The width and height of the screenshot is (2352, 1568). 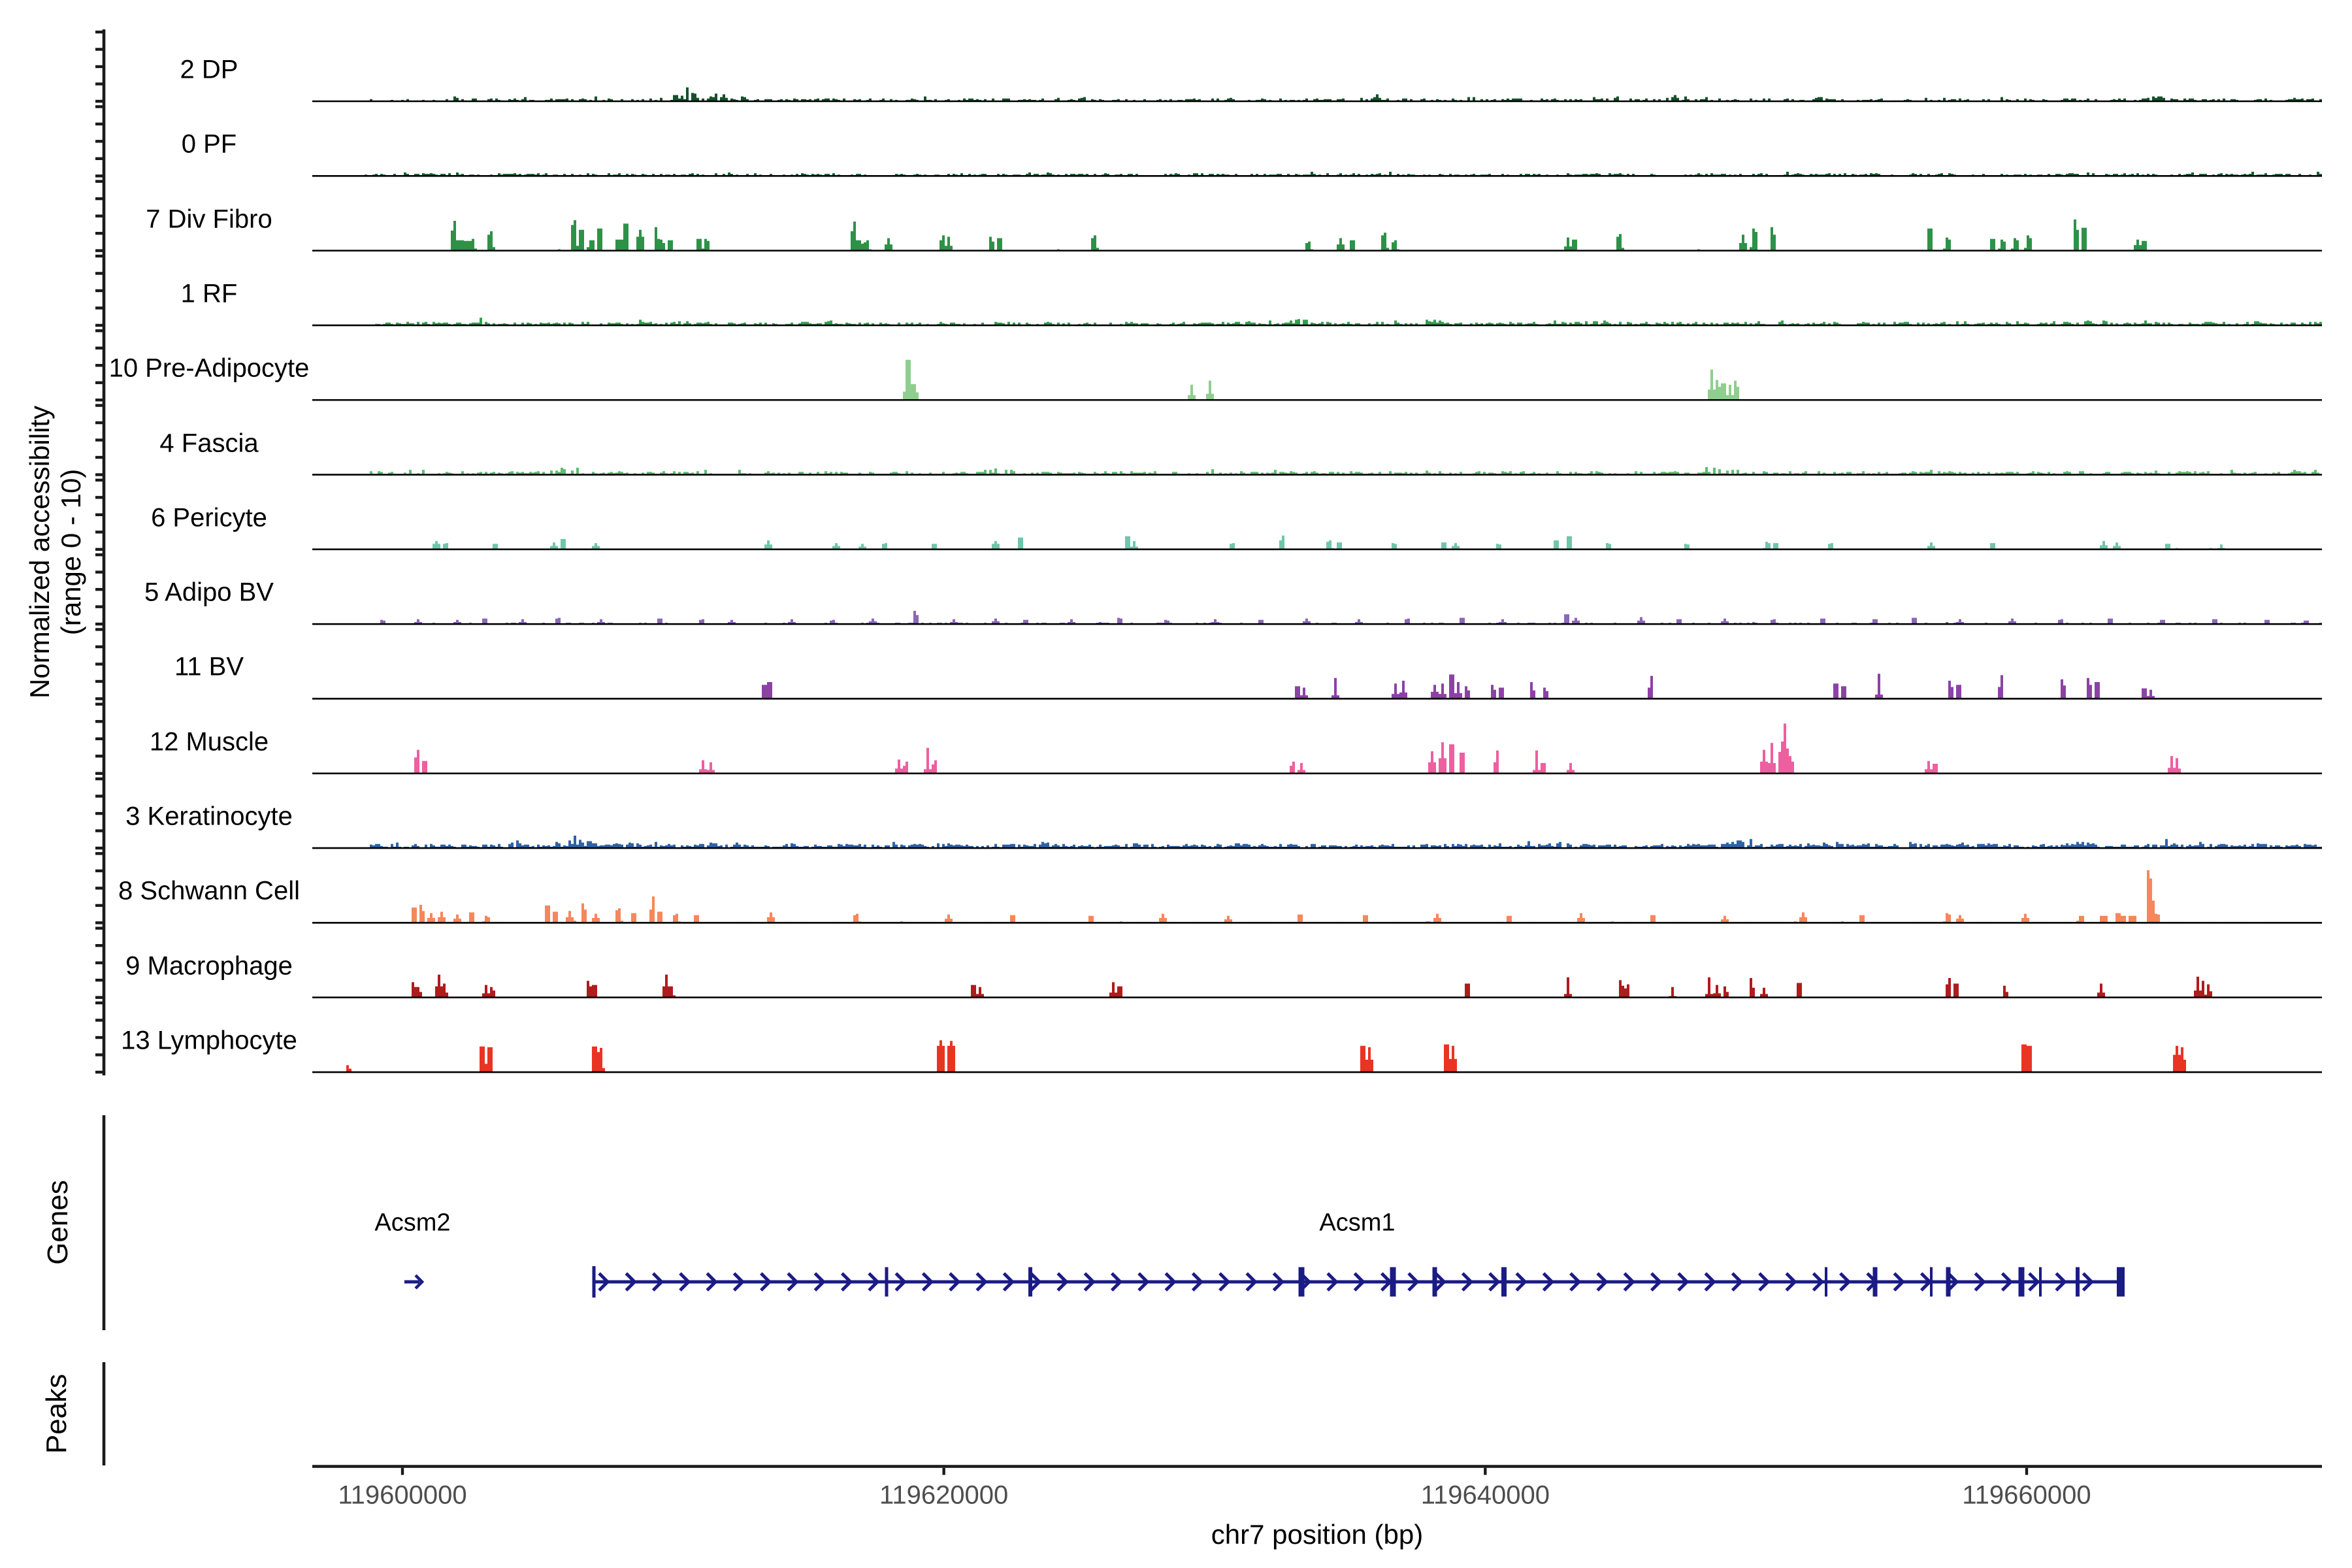 What do you see at coordinates (209, 443) in the screenshot?
I see `track-label-6: 4 Fascia` at bounding box center [209, 443].